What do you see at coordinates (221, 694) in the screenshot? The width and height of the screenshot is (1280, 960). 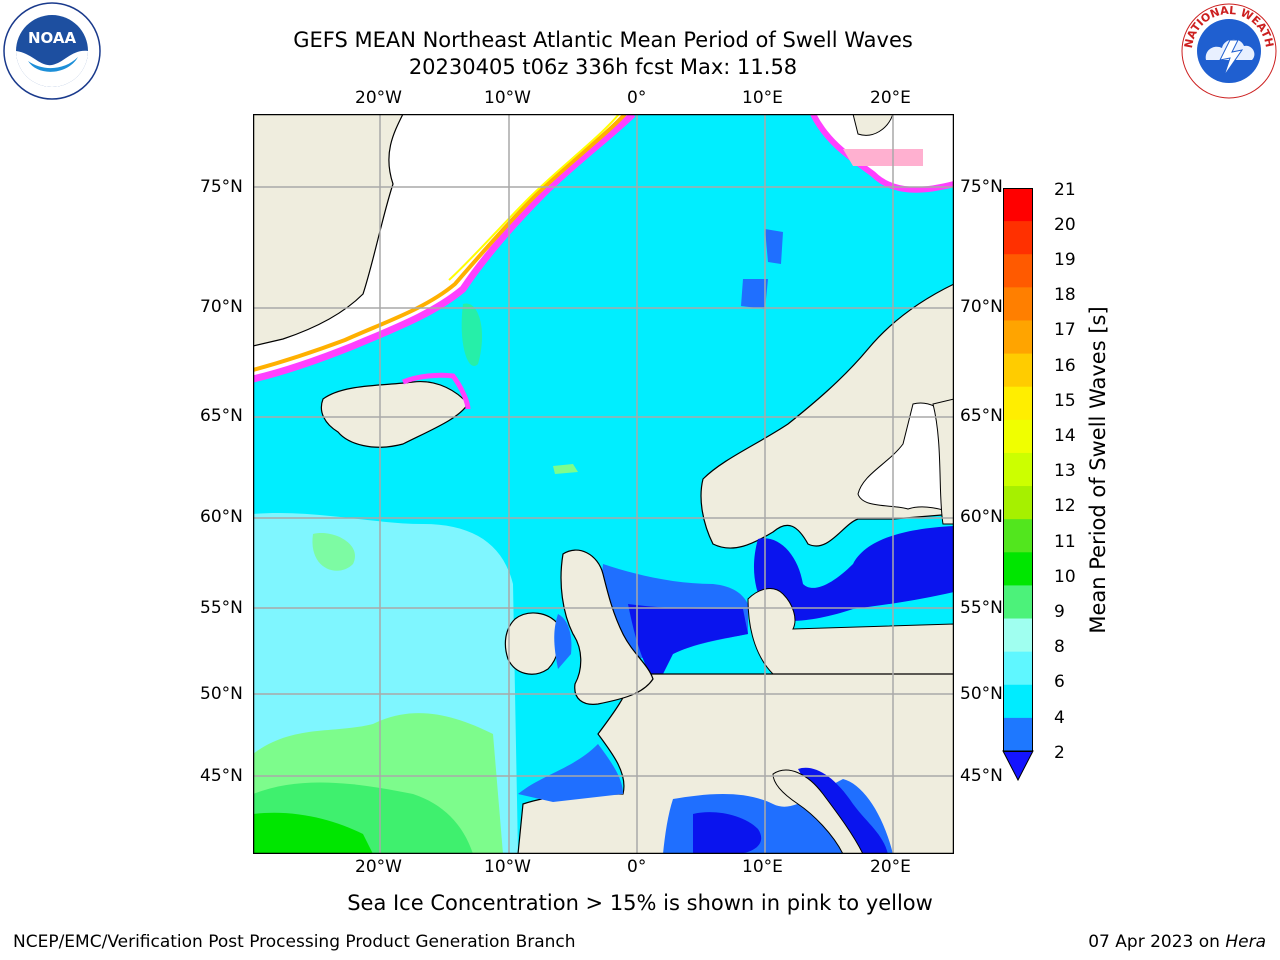 I see `lat-label-left: 50°N` at bounding box center [221, 694].